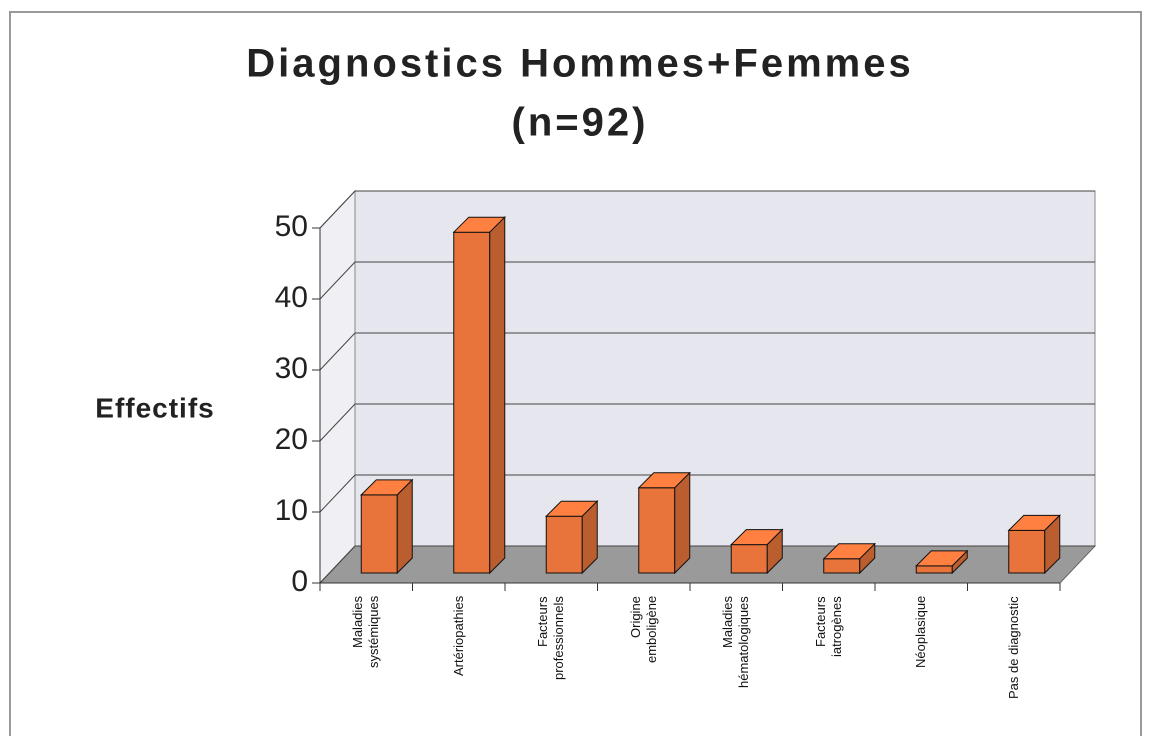 Image resolution: width=1149 pixels, height=736 pixels. I want to click on y-tick-label: 30, so click(291, 368).